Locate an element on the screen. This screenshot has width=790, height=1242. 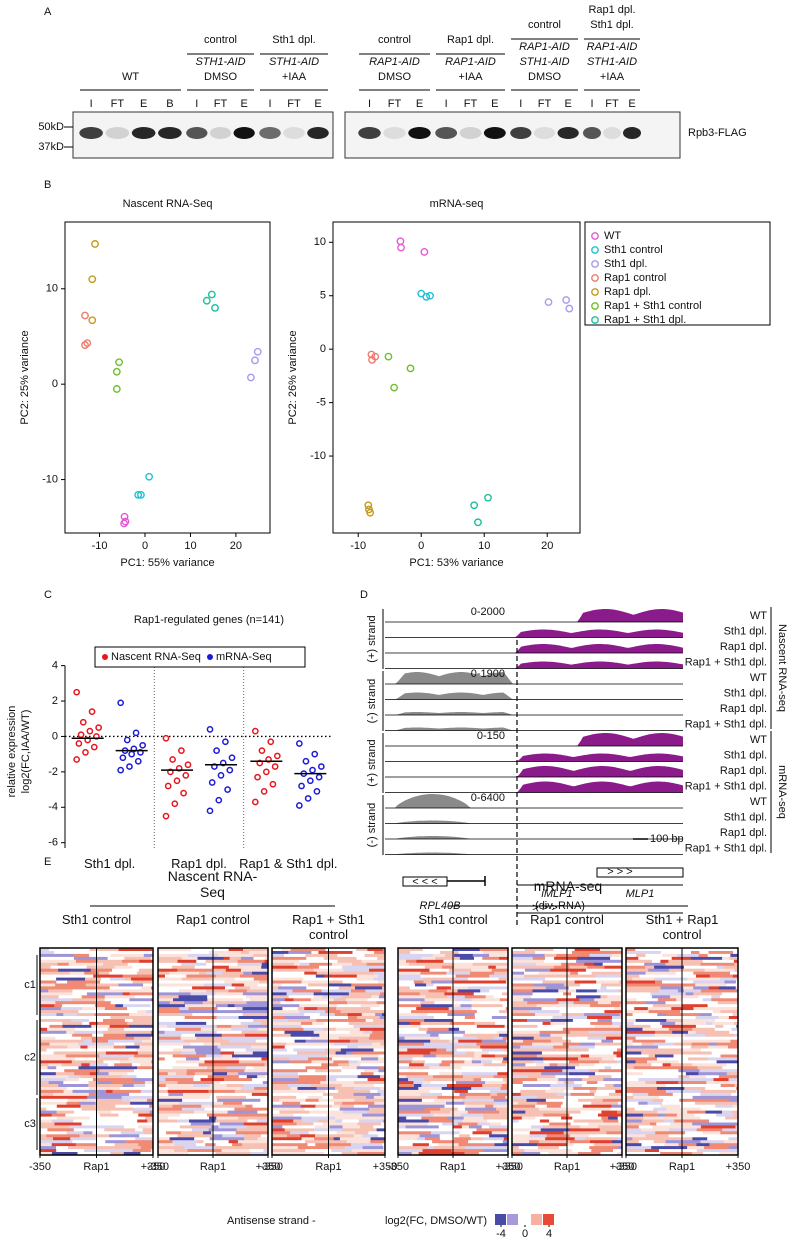
y-tick-label: 10 is located at coordinates (320, 242).